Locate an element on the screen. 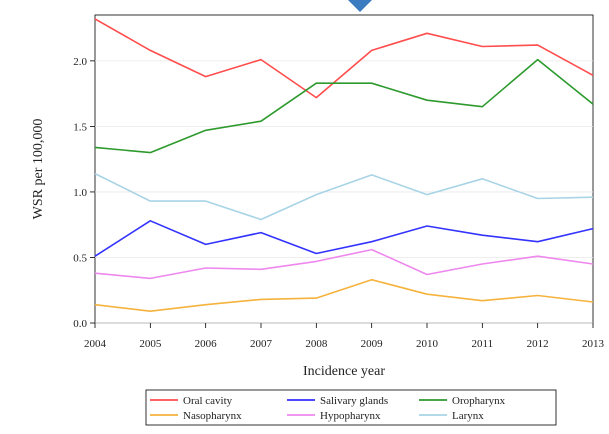 The image size is (609, 434). legend-label: Salivary glands is located at coordinates (354, 401).